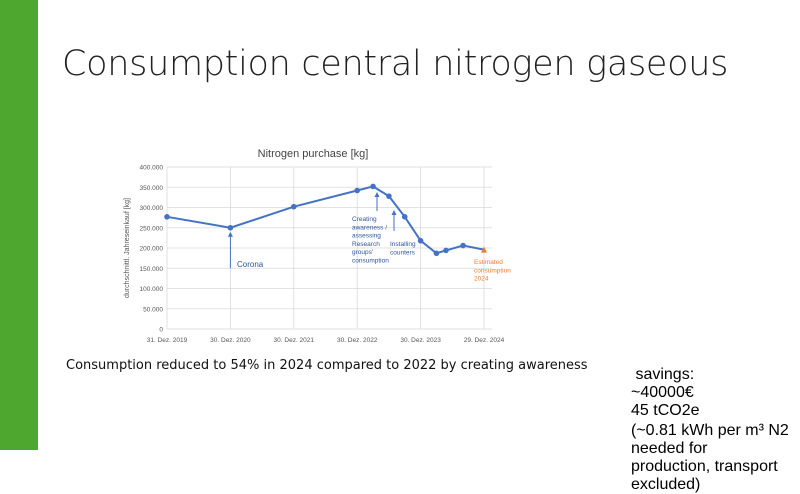  What do you see at coordinates (481, 279) in the screenshot?
I see `annotation-estimated-line: 2024` at bounding box center [481, 279].